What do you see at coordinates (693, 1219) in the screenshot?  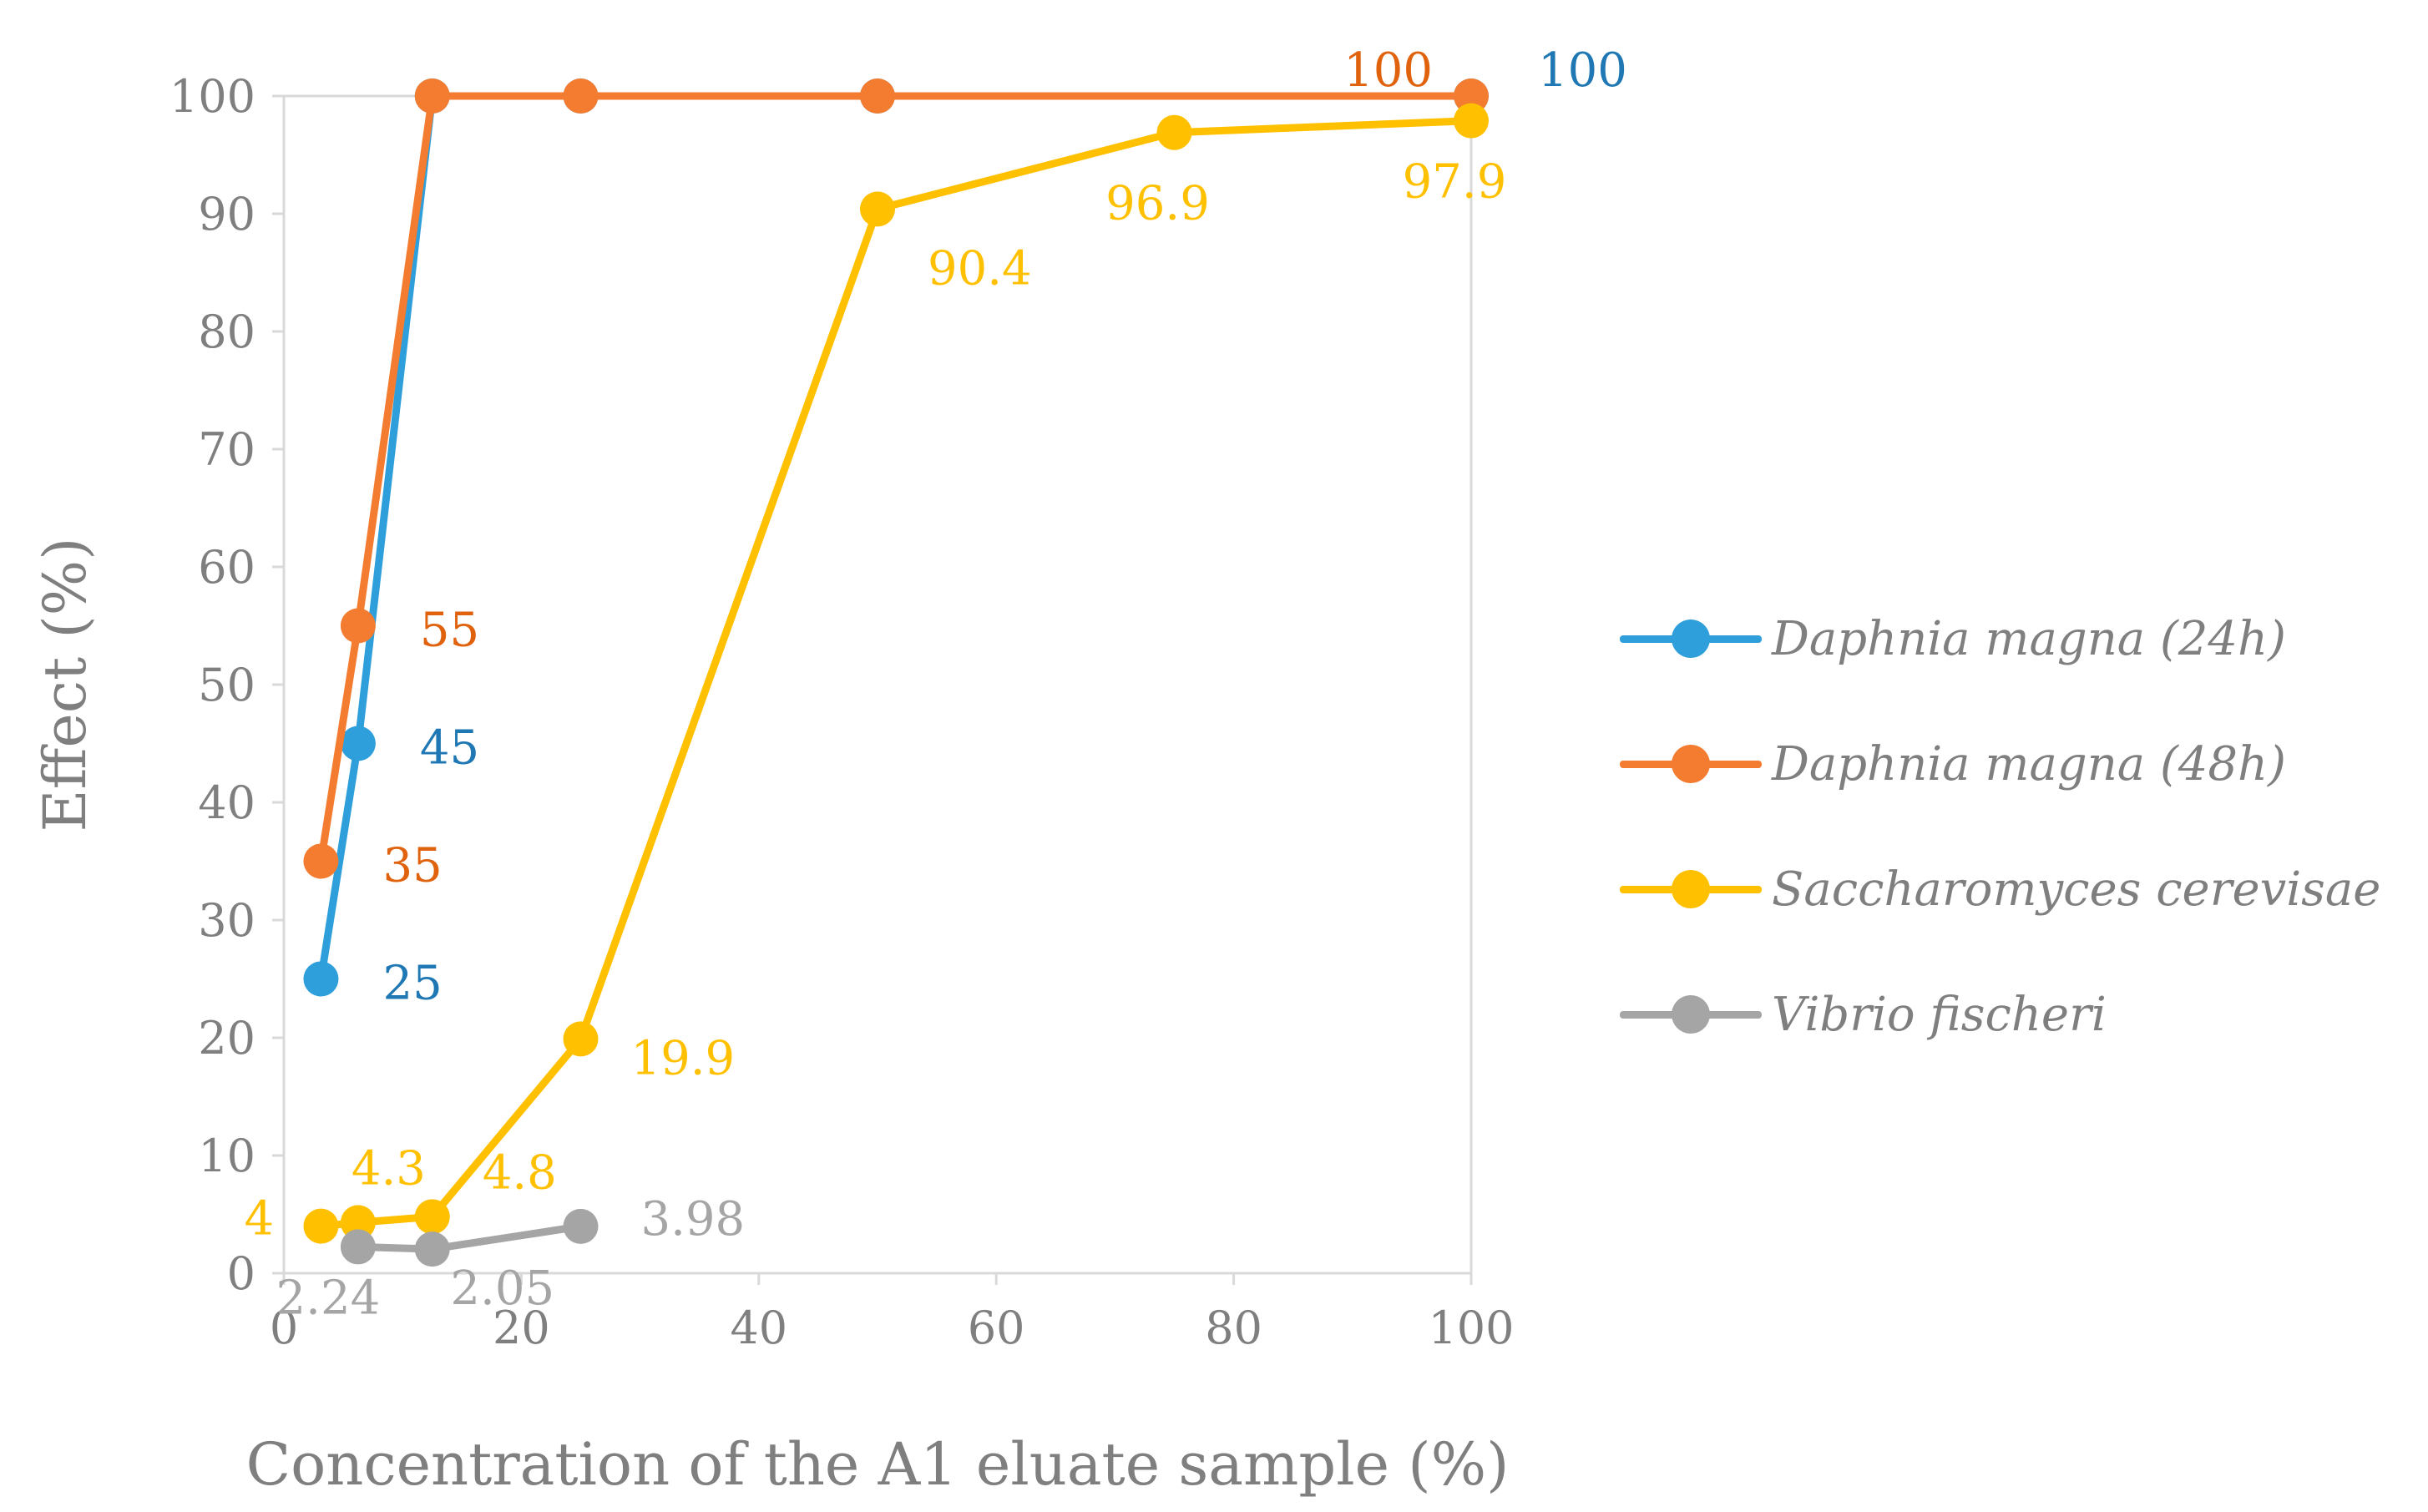 I see `data-label: 3.98` at bounding box center [693, 1219].